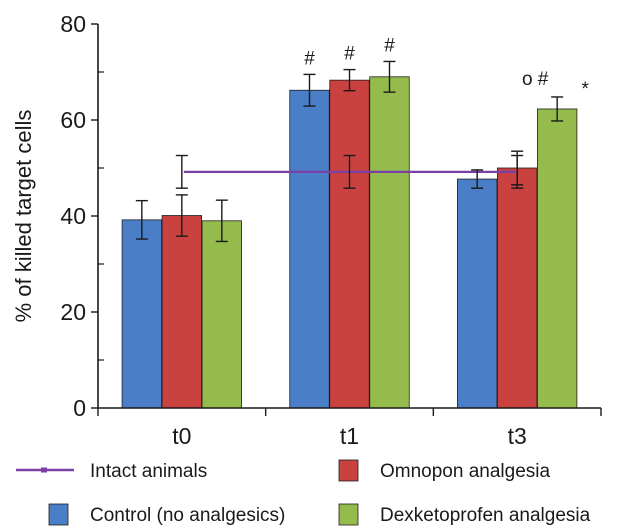  I want to click on annotation-0: #, so click(309, 58).